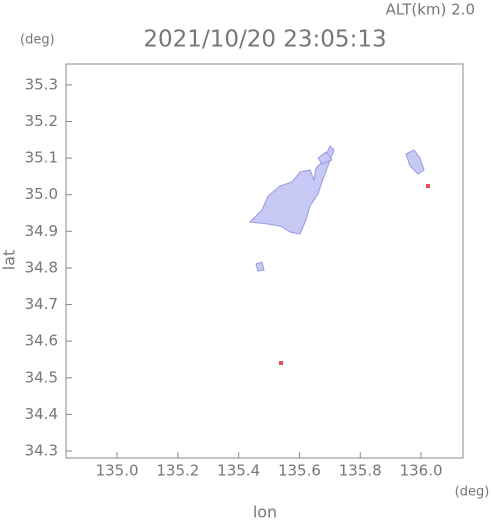 The height and width of the screenshot is (521, 491). What do you see at coordinates (41, 121) in the screenshot?
I see `y-tick-label: 35.2` at bounding box center [41, 121].